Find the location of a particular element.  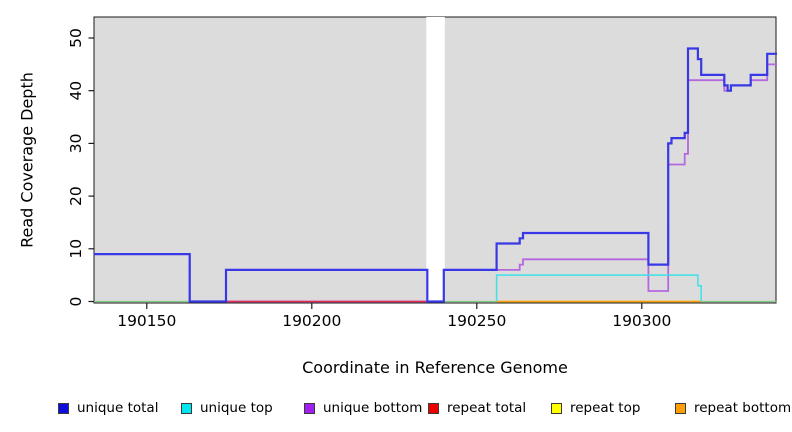

x-tick-label: 190300 is located at coordinates (641, 321).